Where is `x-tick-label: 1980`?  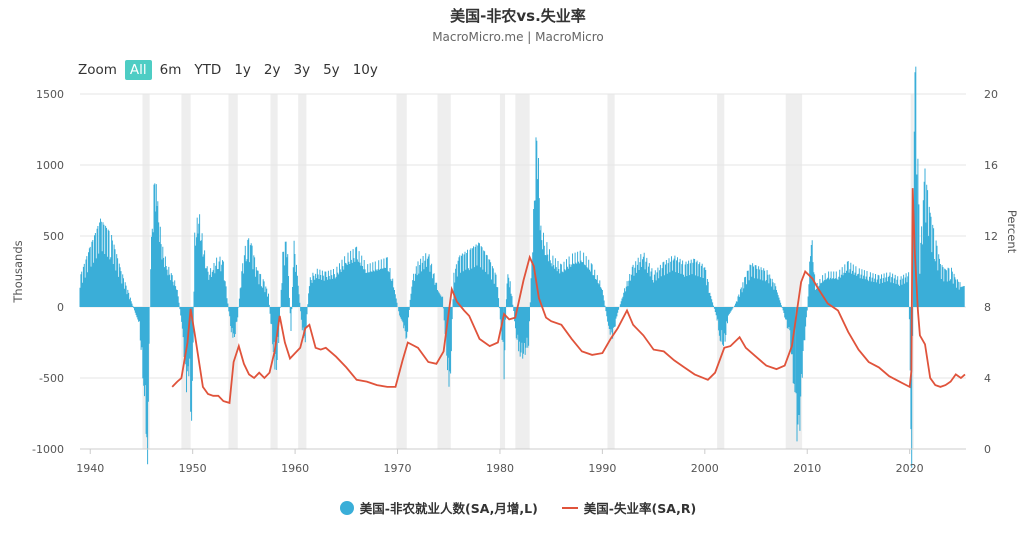
x-tick-label: 1980 is located at coordinates (500, 468).